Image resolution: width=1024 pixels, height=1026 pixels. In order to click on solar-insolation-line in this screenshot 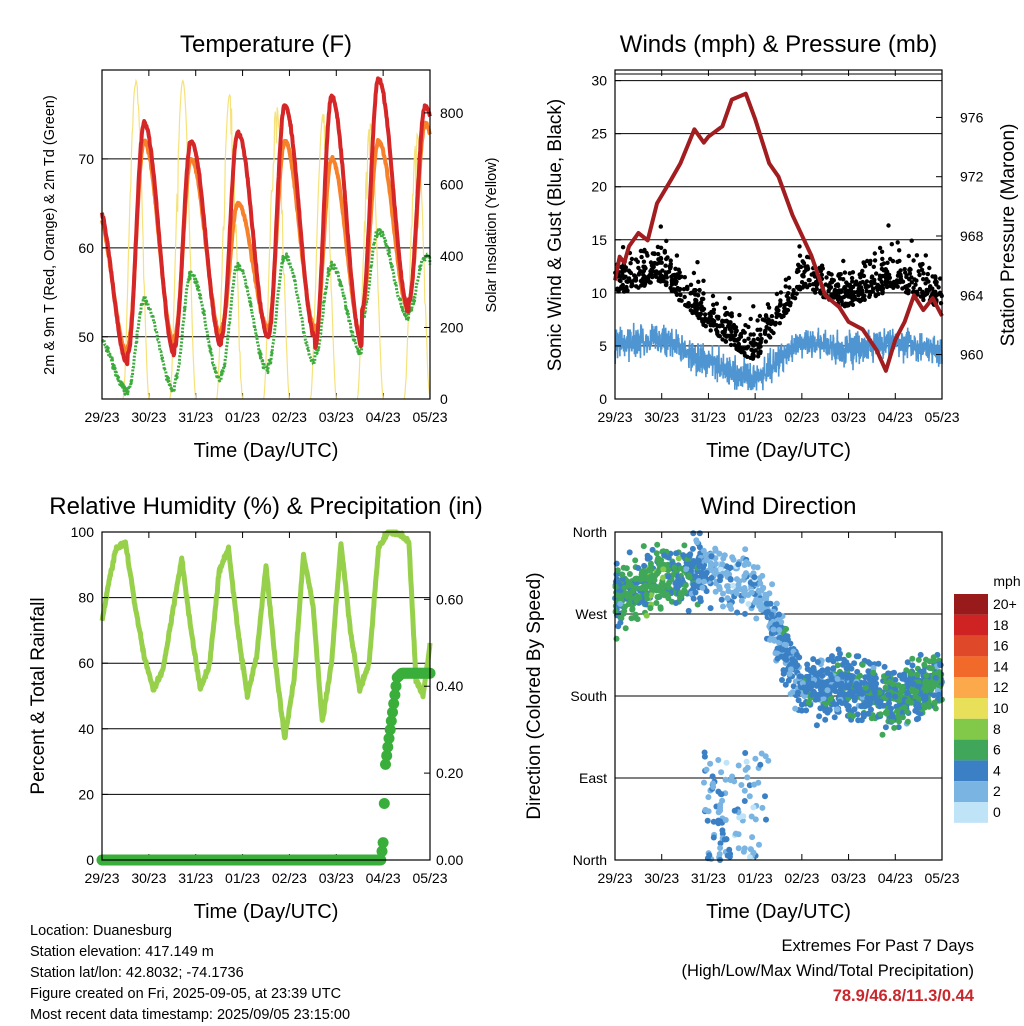, I will do `click(276, 239)`.